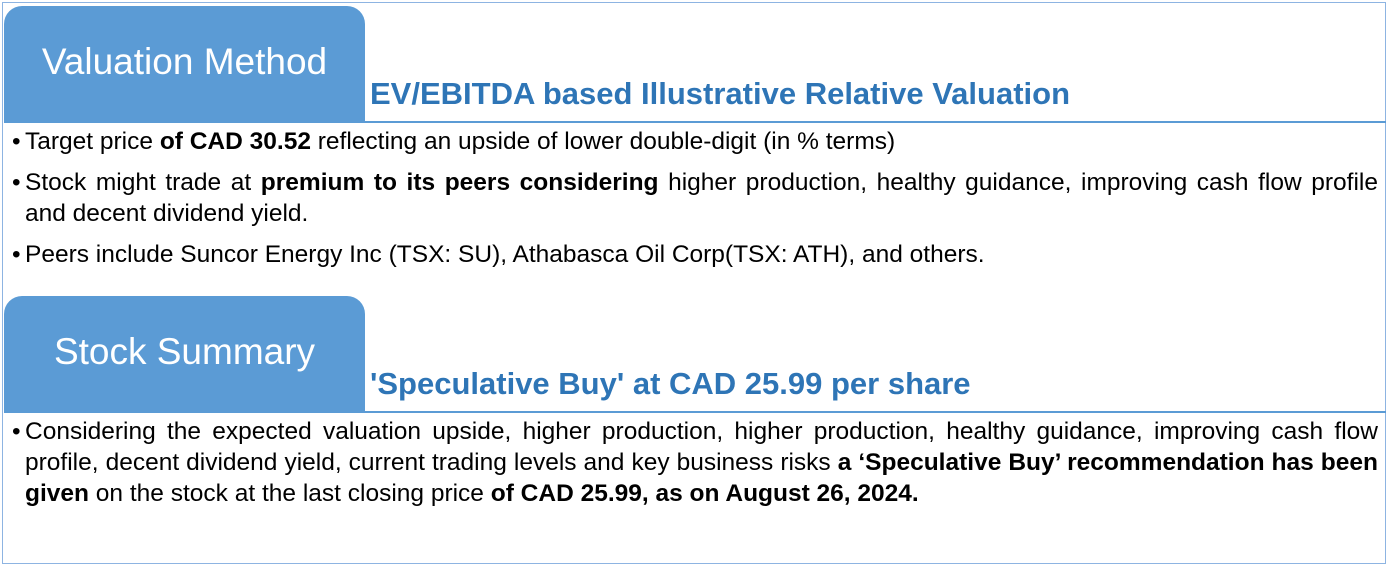 Image resolution: width=1391 pixels, height=570 pixels. Describe the element at coordinates (184, 61) in the screenshot. I see `valuation-method-label: Valuation Method` at that location.